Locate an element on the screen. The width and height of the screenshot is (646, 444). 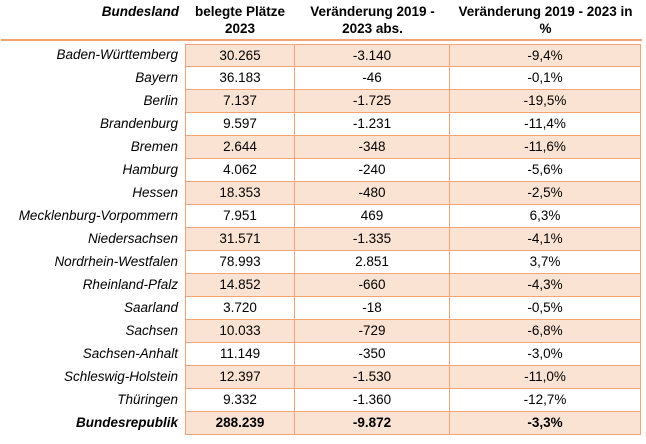
cell-plaetze: 7.137 is located at coordinates (240, 101).